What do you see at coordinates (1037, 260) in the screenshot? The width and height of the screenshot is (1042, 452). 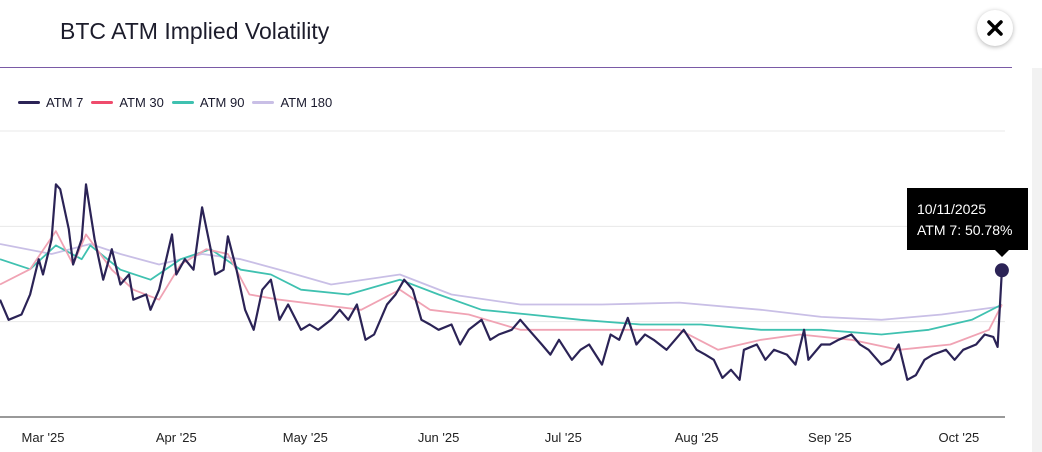 I see `scrollbar-track` at bounding box center [1037, 260].